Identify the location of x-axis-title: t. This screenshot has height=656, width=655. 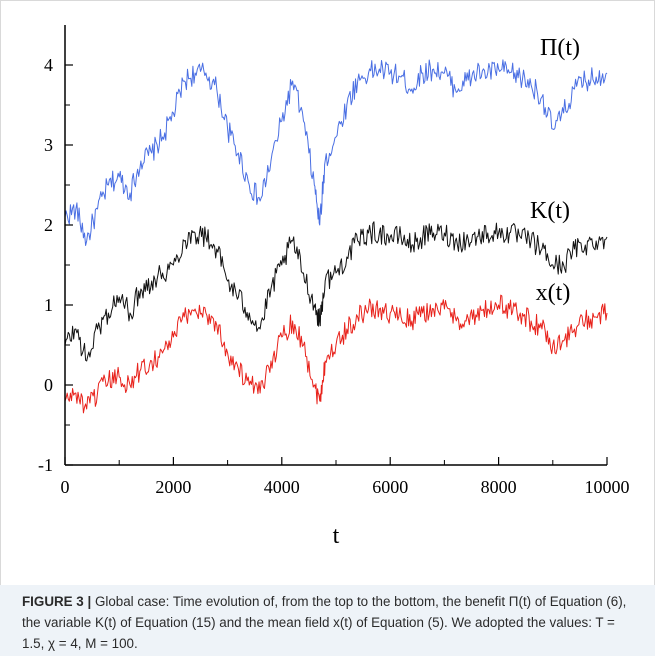
(336, 536).